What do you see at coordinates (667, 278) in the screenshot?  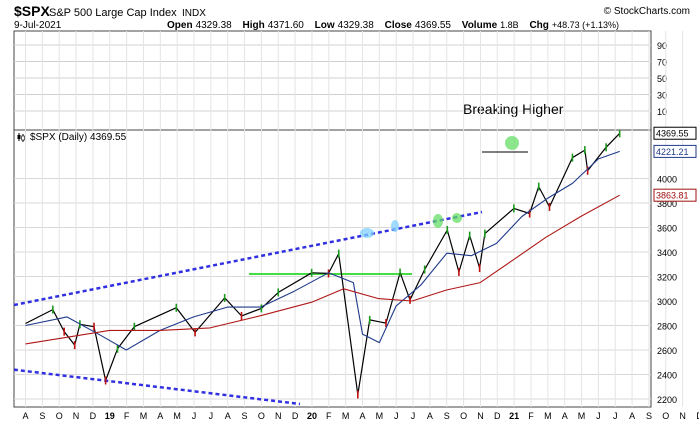 I see `price-tick-label: 3200` at bounding box center [667, 278].